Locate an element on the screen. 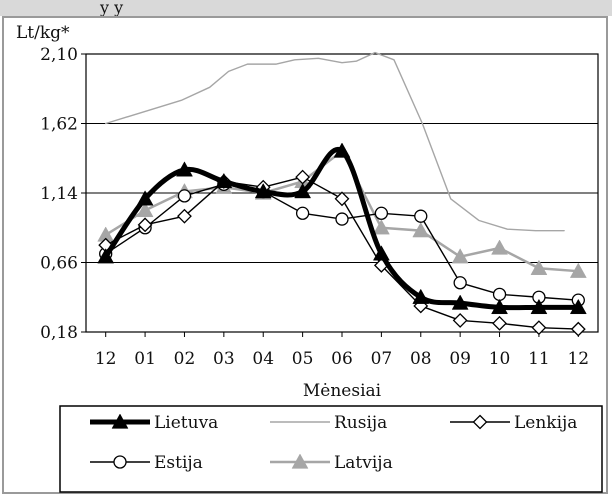 The width and height of the screenshot is (612, 498). x-axis-ticks: 12 01 02 03 04 05 06 07 08 09 10 11 12 is located at coordinates (342, 350).